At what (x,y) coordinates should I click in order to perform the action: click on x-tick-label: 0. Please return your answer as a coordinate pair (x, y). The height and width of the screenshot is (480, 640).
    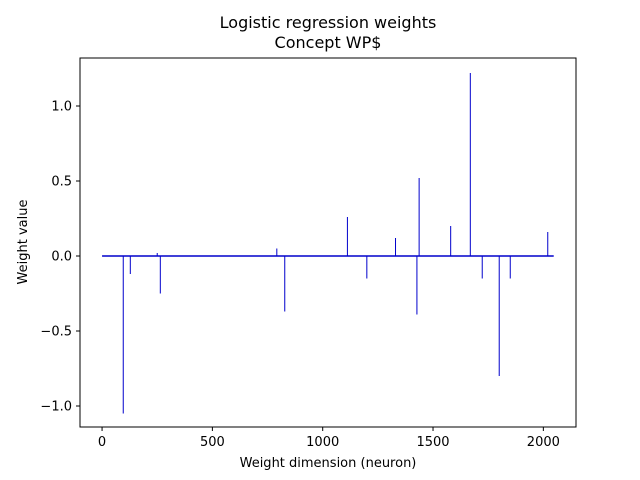
    Looking at the image, I should click on (102, 442).